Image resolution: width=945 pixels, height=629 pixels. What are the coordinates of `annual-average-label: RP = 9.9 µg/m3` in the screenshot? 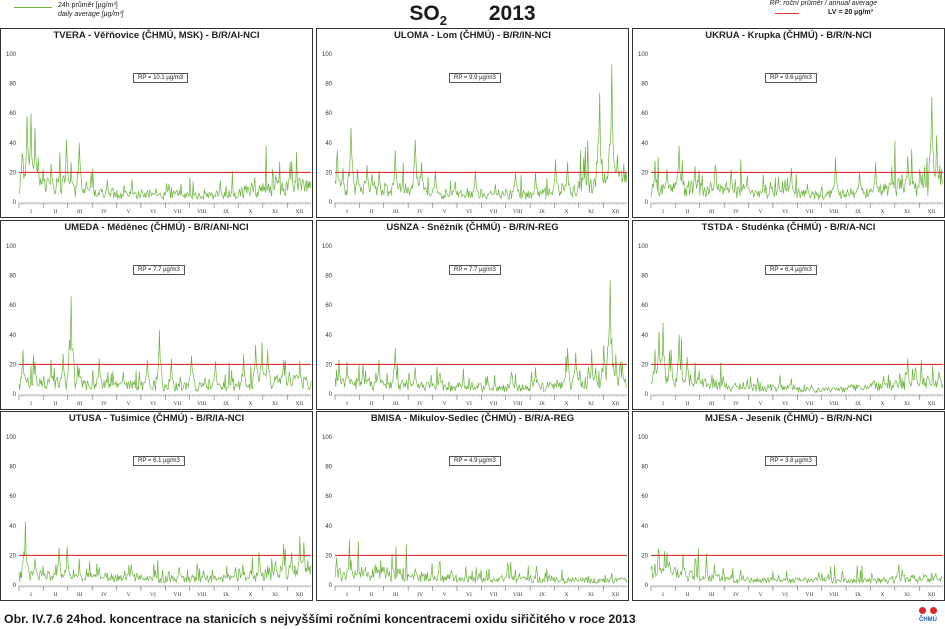 It's located at (475, 78).